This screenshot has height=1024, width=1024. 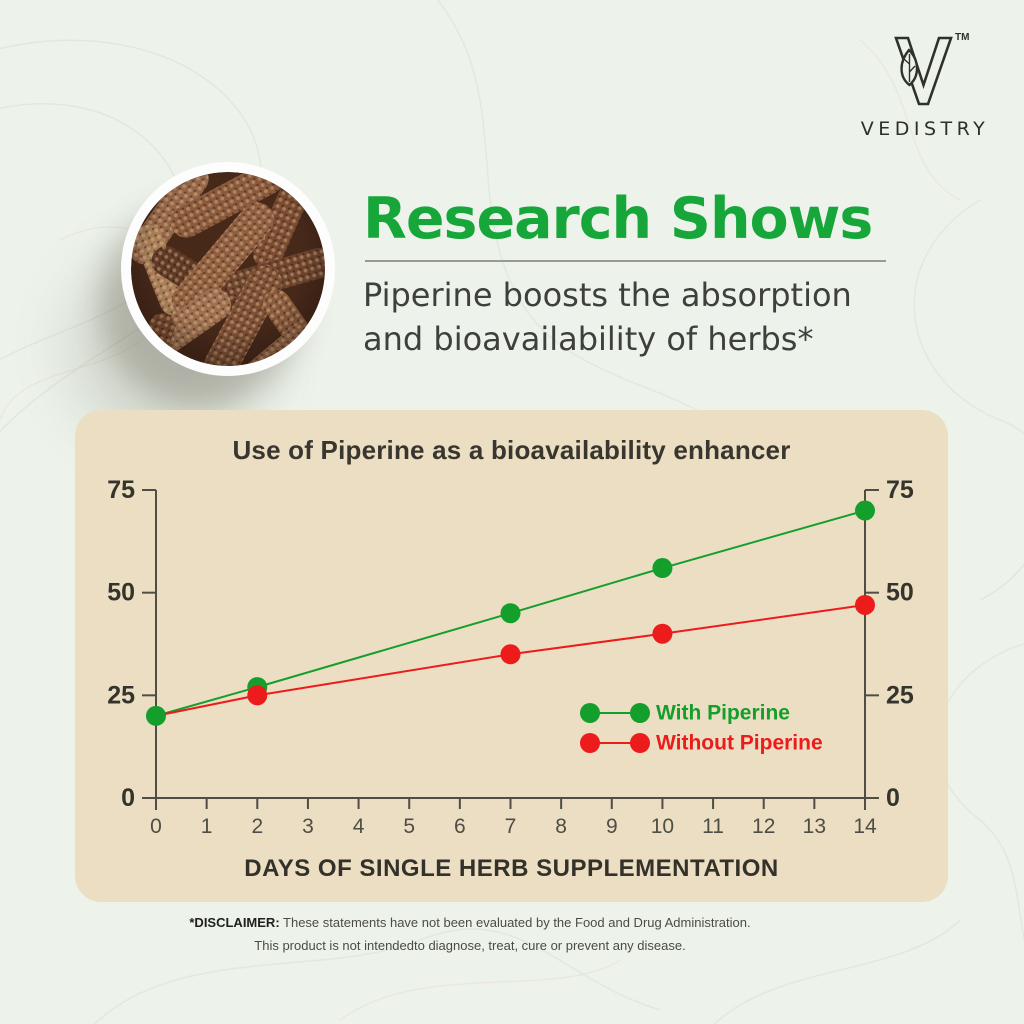 What do you see at coordinates (359, 826) in the screenshot?
I see `x-tick-label: 4` at bounding box center [359, 826].